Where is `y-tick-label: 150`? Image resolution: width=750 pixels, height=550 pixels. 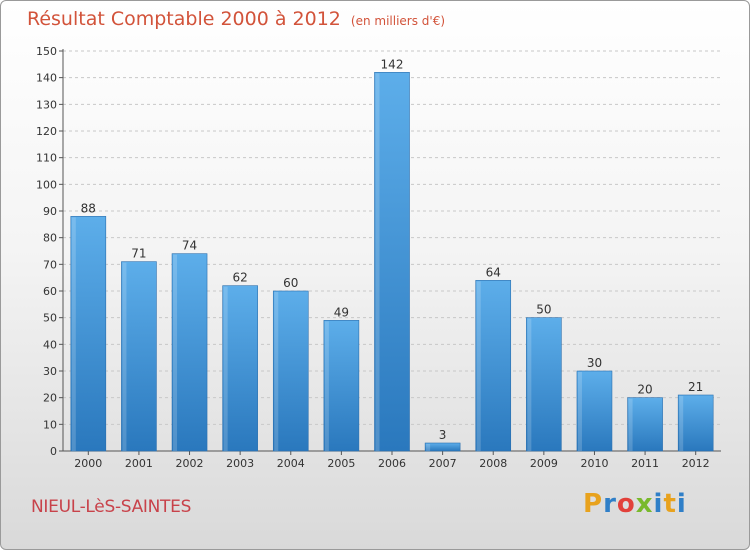 y-tick-label: 150 is located at coordinates (46, 51).